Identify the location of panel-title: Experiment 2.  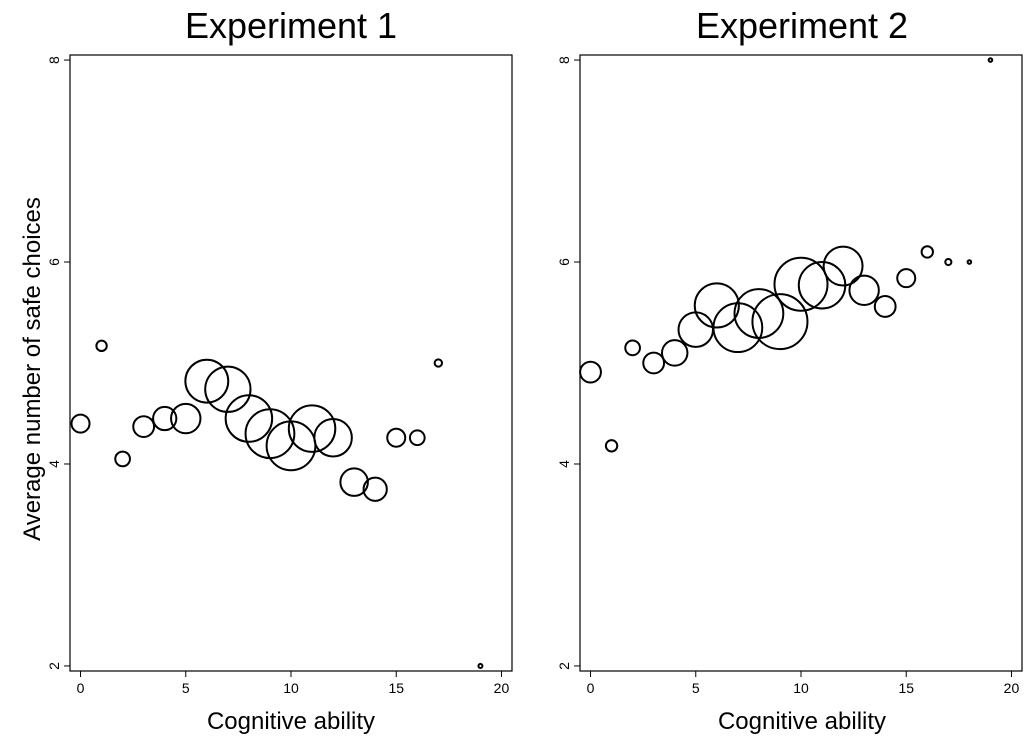
(802, 25).